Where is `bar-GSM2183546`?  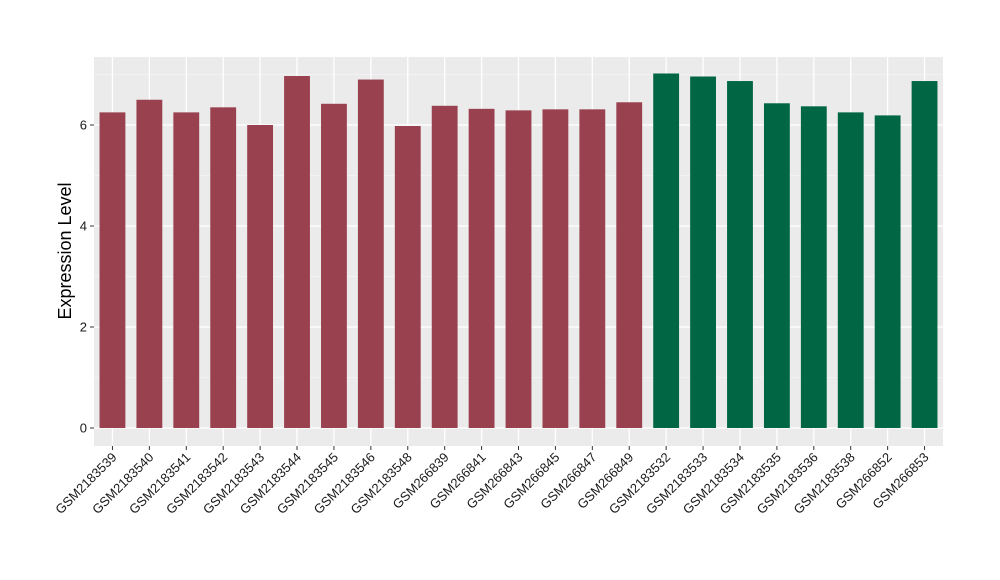 bar-GSM2183546 is located at coordinates (370, 254).